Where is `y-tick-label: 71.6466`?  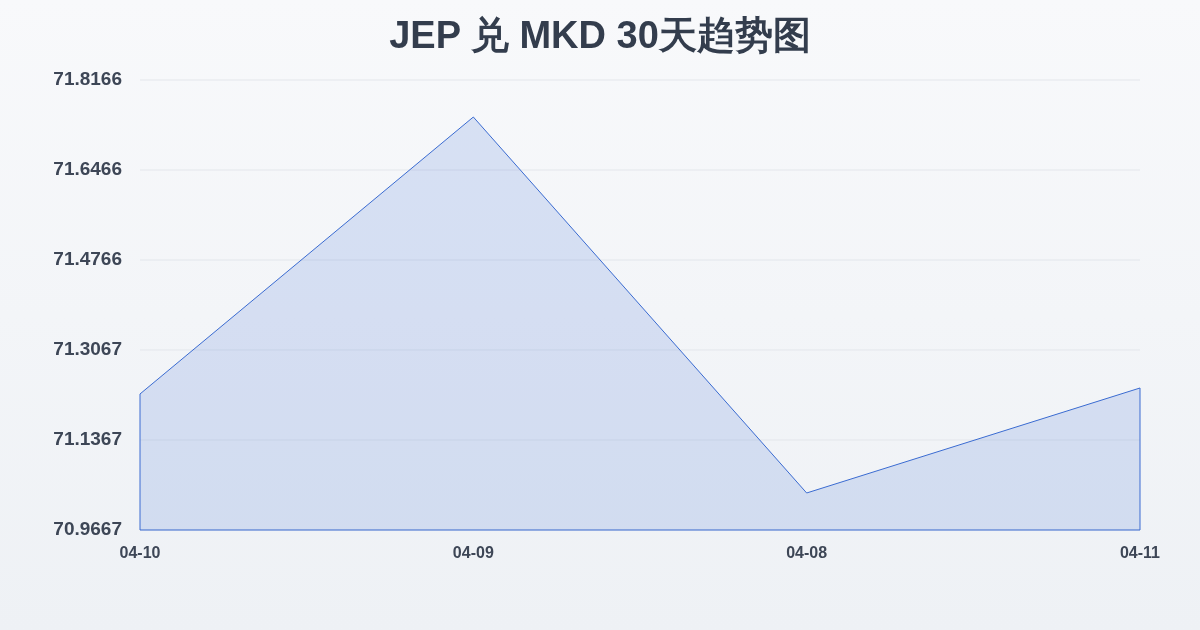 y-tick-label: 71.6466 is located at coordinates (87, 169).